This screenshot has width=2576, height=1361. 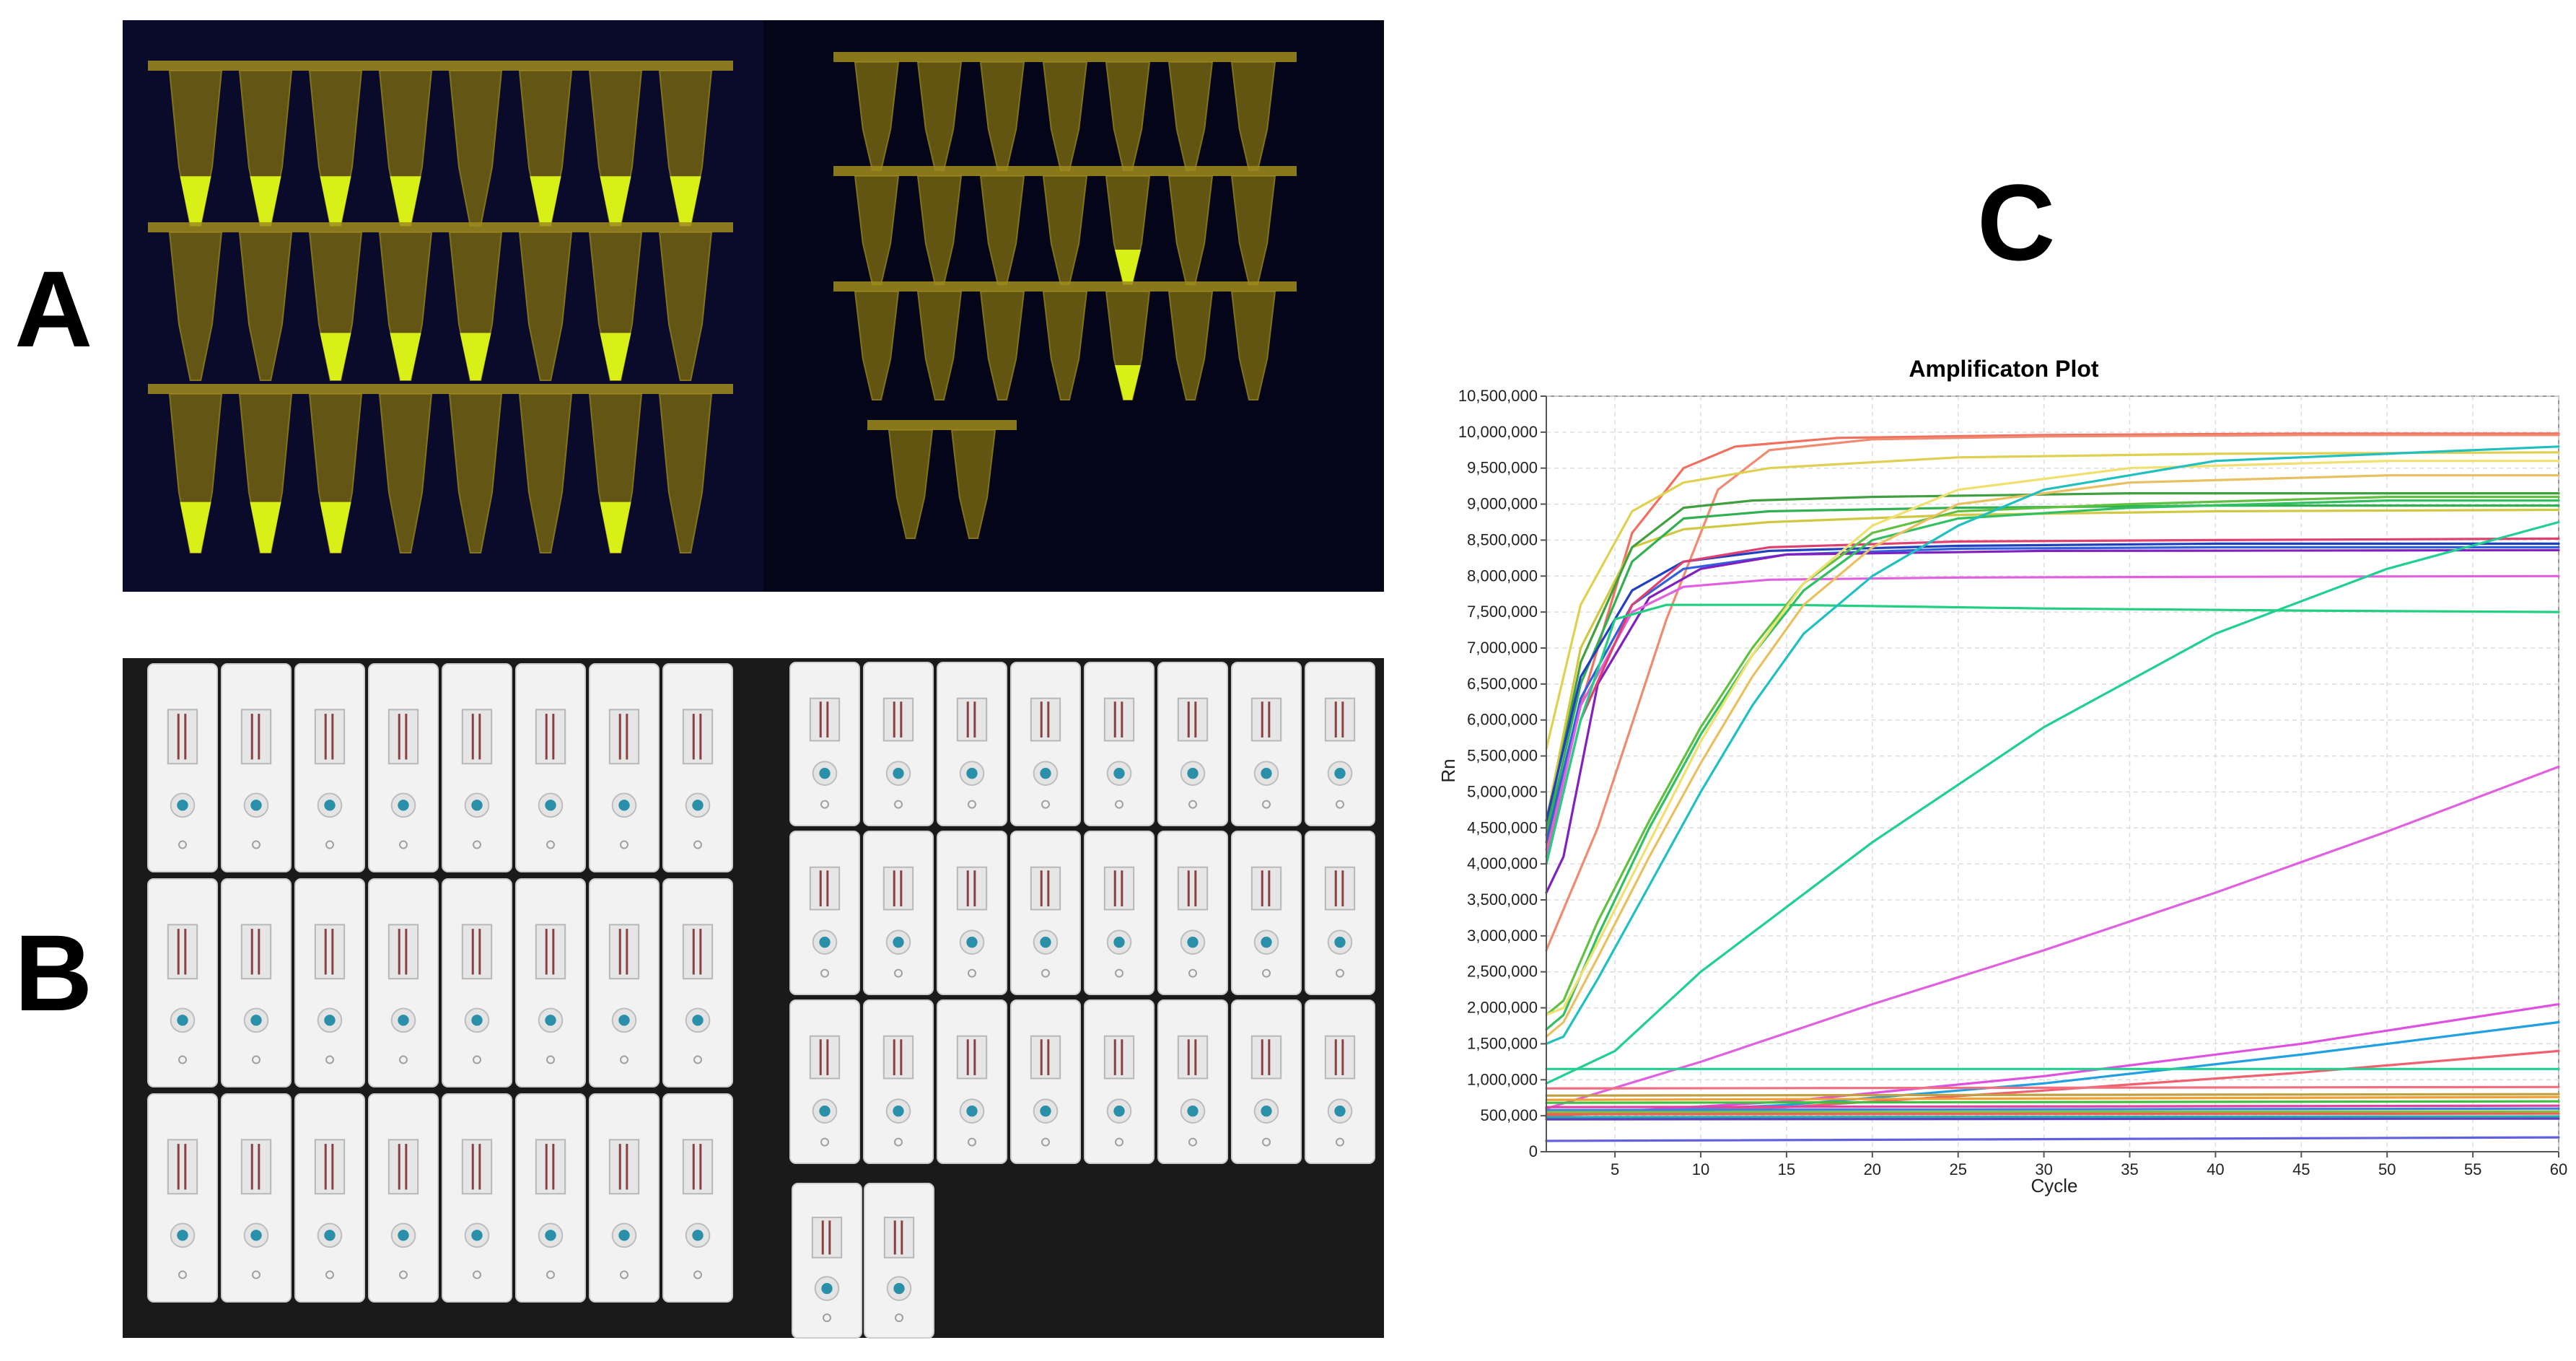 What do you see at coordinates (1502, 900) in the screenshot?
I see `y-tick-label: 3,500,000` at bounding box center [1502, 900].